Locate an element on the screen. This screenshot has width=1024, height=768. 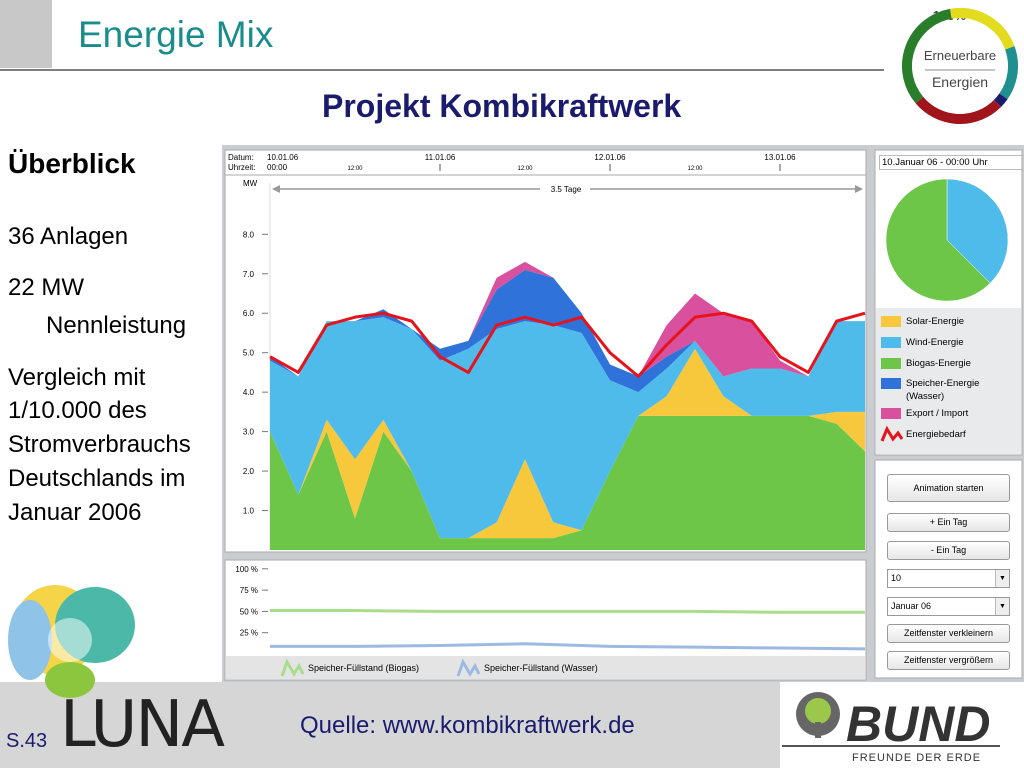
slide-subtitle: Projekt Kombikraftwerk is located at coordinates (502, 106).